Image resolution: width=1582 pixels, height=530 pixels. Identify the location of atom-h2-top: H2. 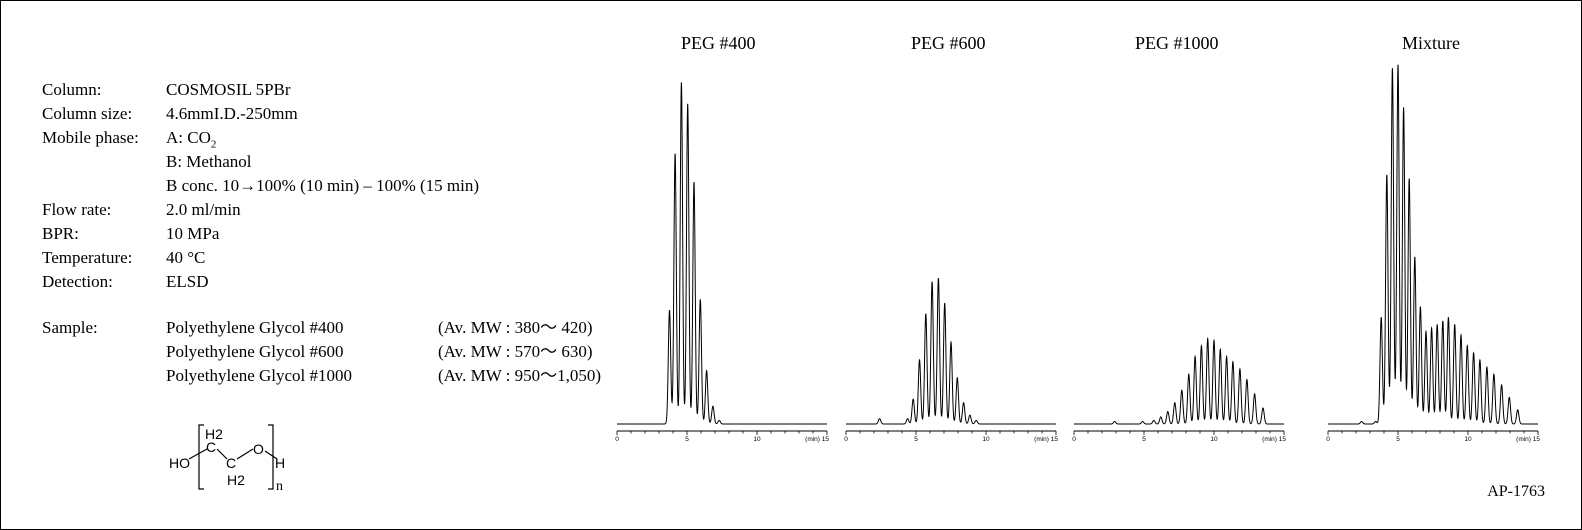
(214, 434).